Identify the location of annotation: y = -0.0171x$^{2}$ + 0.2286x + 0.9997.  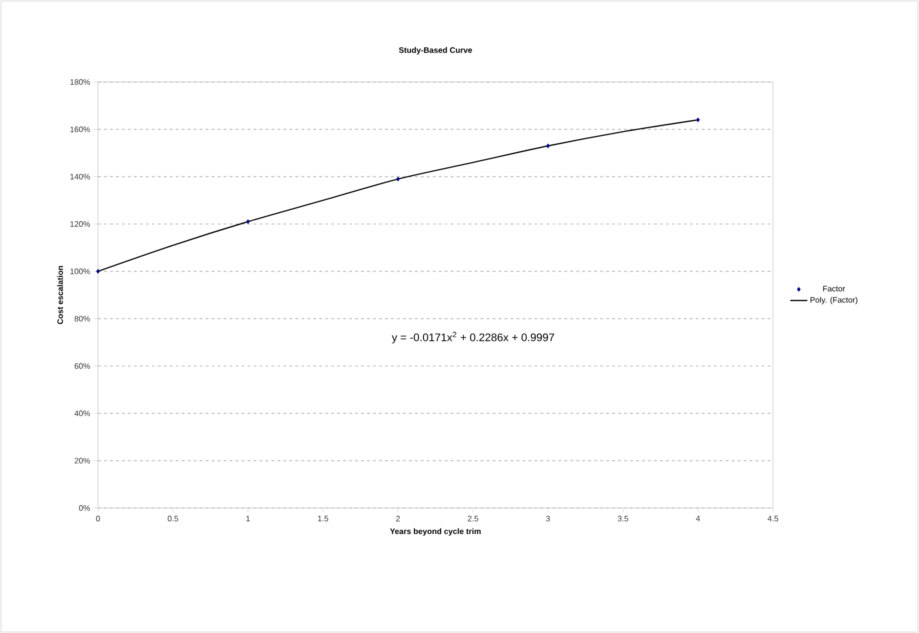
(473, 338).